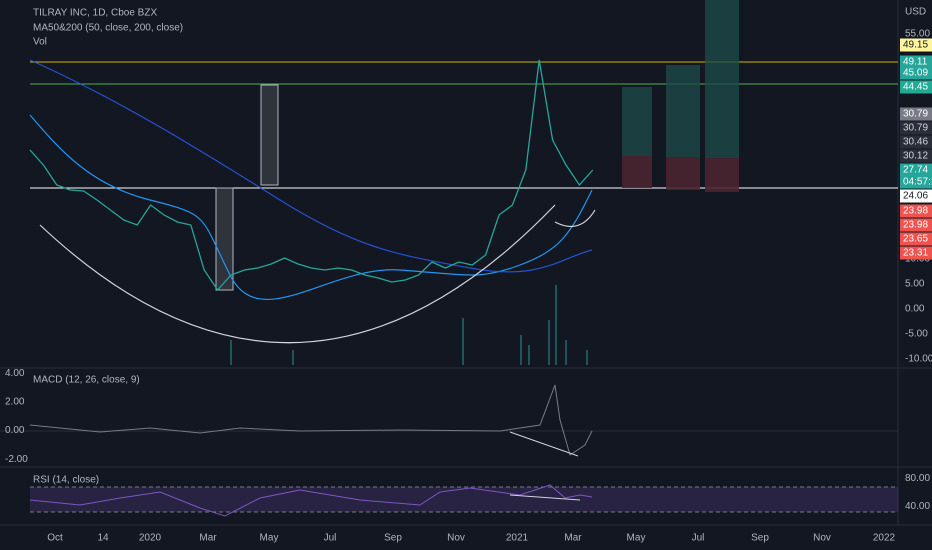 Image resolution: width=932 pixels, height=550 pixels. I want to click on time-label: 2022, so click(884, 538).